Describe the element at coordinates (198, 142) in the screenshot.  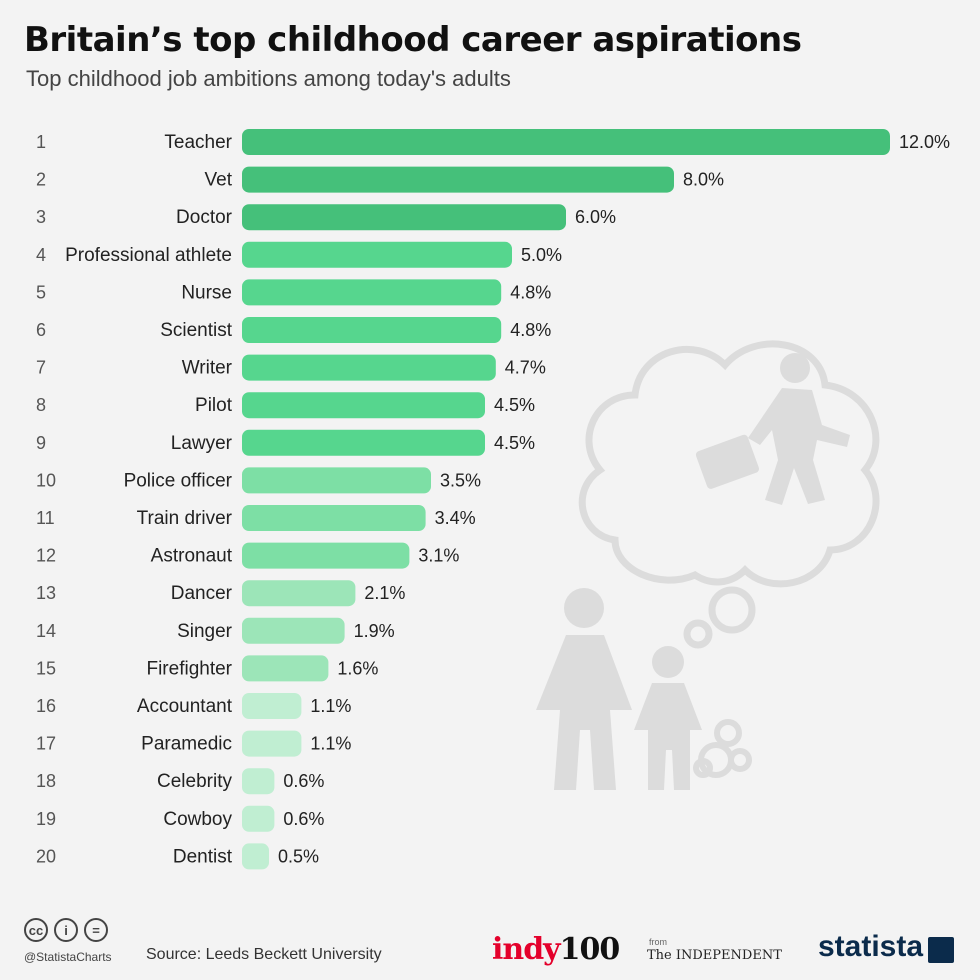
I see `category-label: Teacher` at that location.